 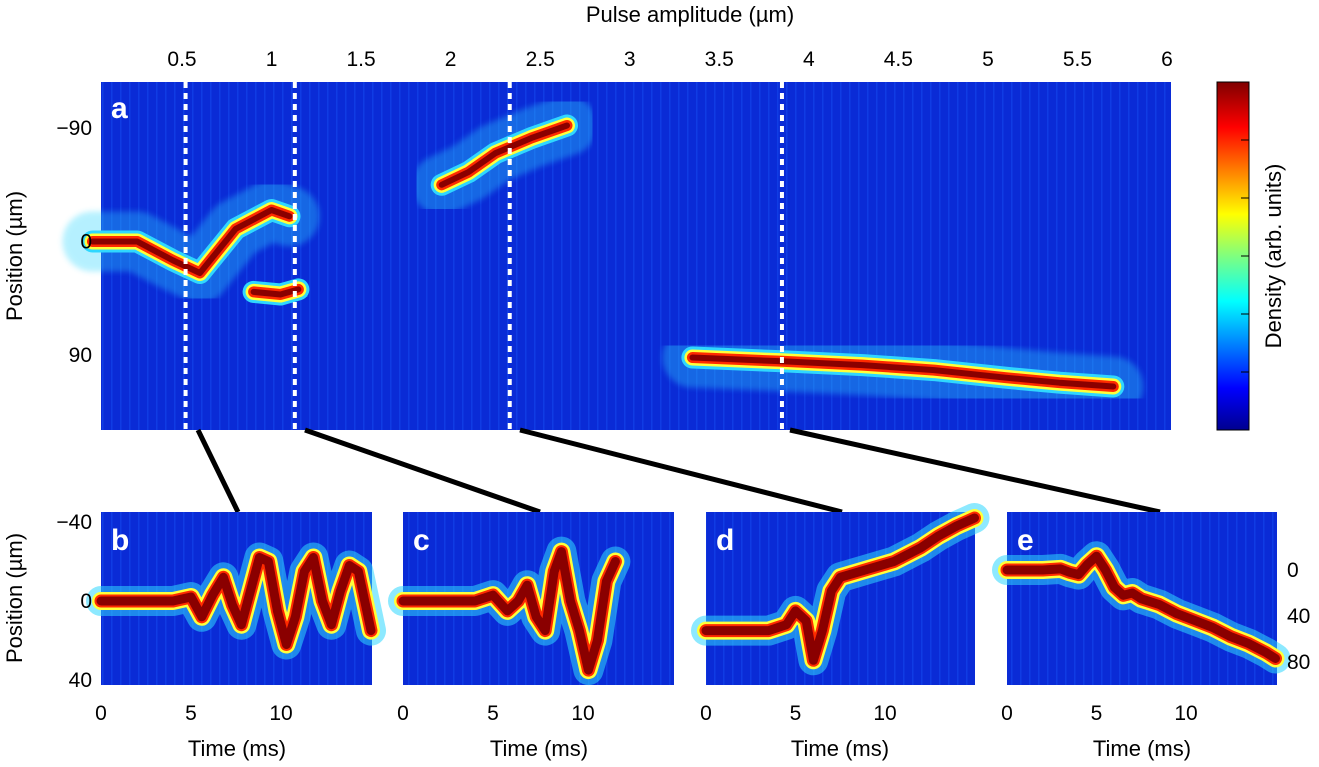 I want to click on panel-d-x-ticks: 0 5 10, so click(x=798, y=713).